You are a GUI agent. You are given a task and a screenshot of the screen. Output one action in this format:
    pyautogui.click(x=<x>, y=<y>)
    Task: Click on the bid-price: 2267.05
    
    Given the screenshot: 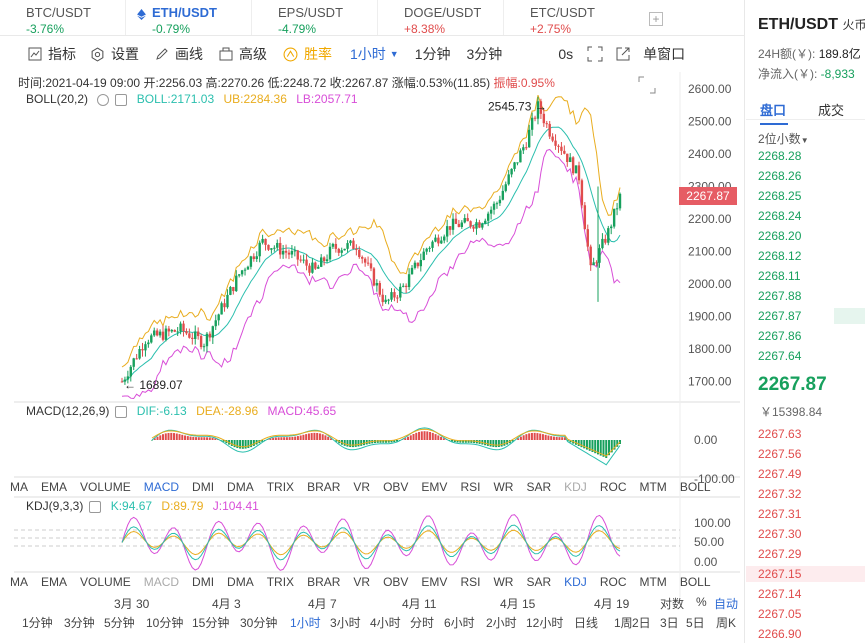 What is the action you would take?
    pyautogui.click(x=780, y=614)
    